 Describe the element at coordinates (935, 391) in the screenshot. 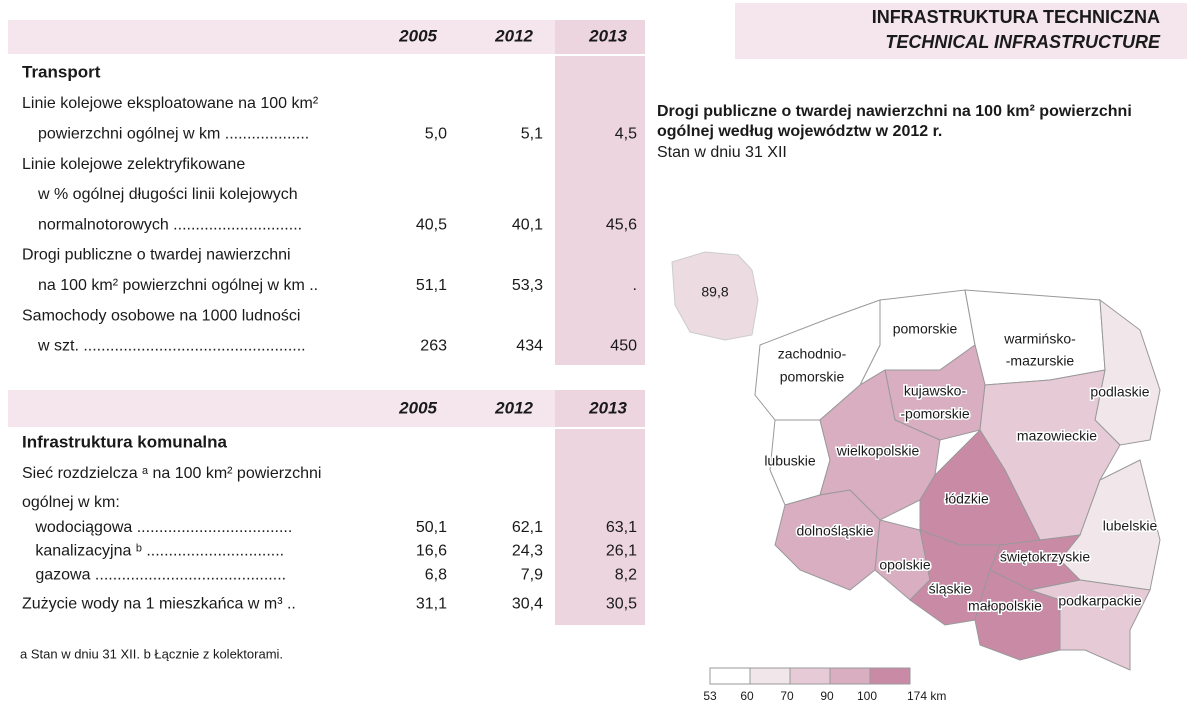

I see `region-label: kujawsko-` at that location.